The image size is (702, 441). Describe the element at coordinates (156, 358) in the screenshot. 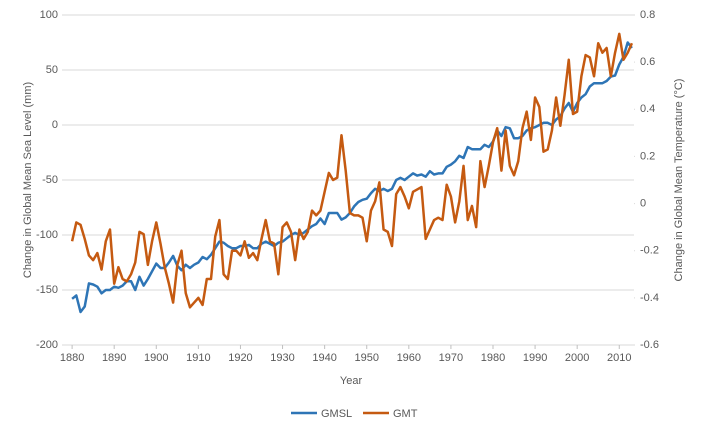

I see `x-tick-label: 1900` at that location.